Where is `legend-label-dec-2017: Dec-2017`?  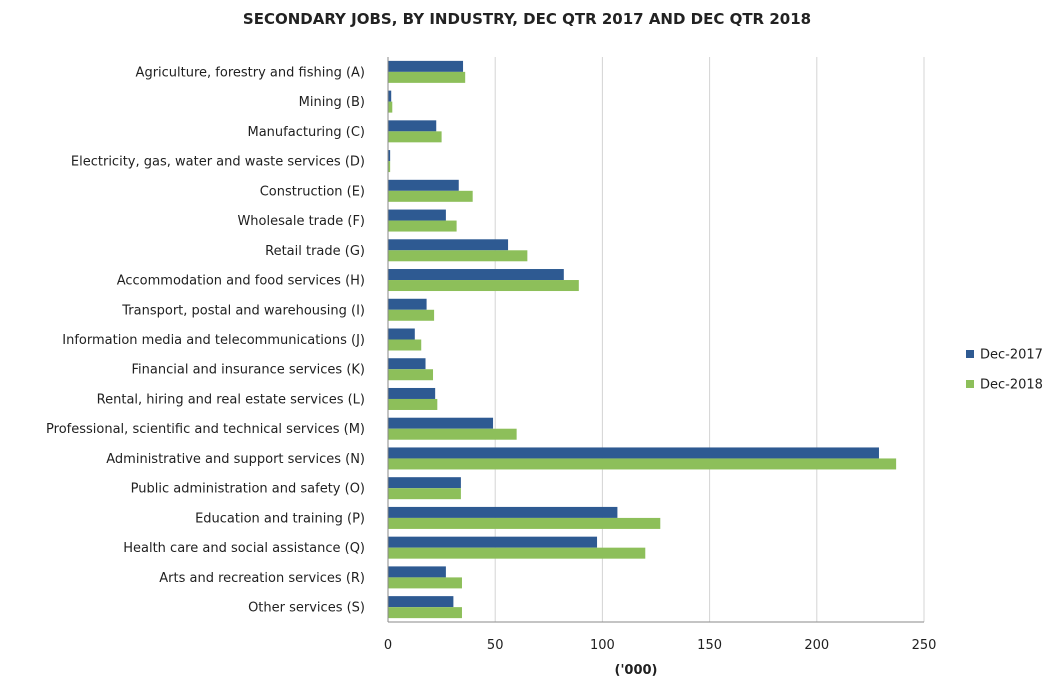 legend-label-dec-2017: Dec-2017 is located at coordinates (1011, 355).